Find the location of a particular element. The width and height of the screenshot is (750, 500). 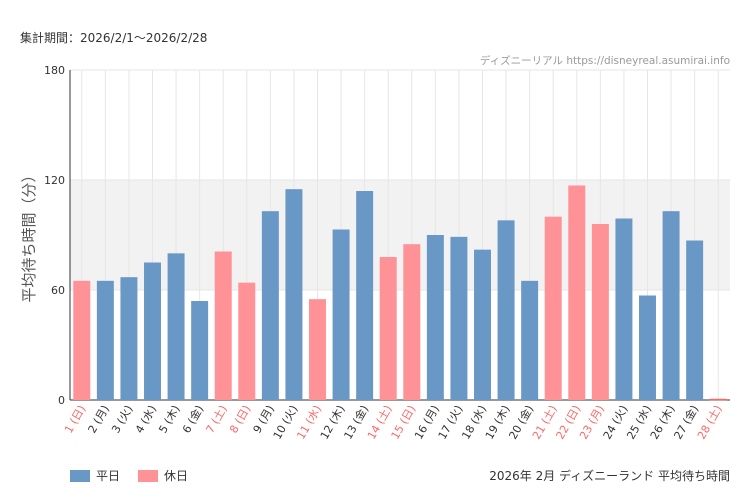

legend-item-holiday: 休日 is located at coordinates (163, 475).